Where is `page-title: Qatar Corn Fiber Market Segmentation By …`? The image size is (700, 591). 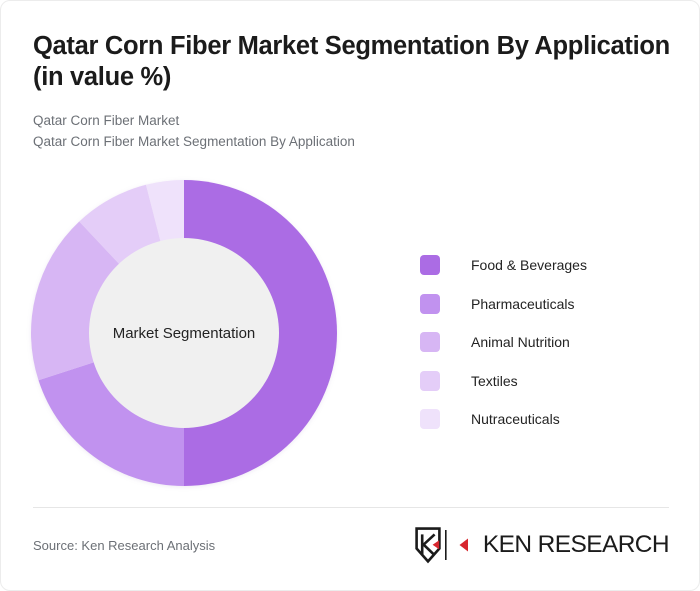 page-title: Qatar Corn Fiber Market Segmentation By … is located at coordinates (351, 62).